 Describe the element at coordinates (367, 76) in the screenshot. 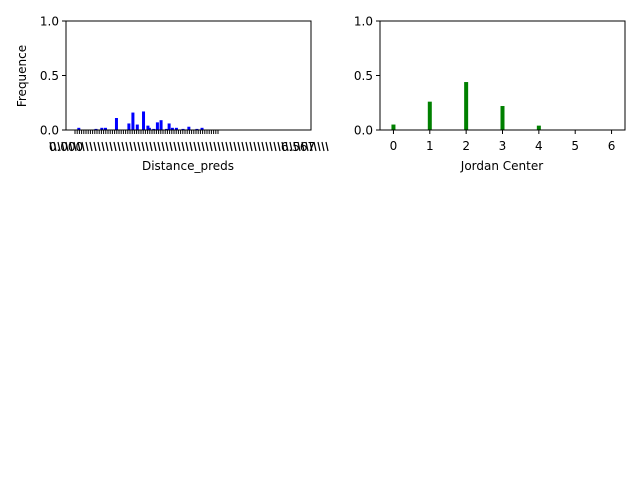

I see `jordan-center-y-axis: 0.0 0.5 1.0` at that location.